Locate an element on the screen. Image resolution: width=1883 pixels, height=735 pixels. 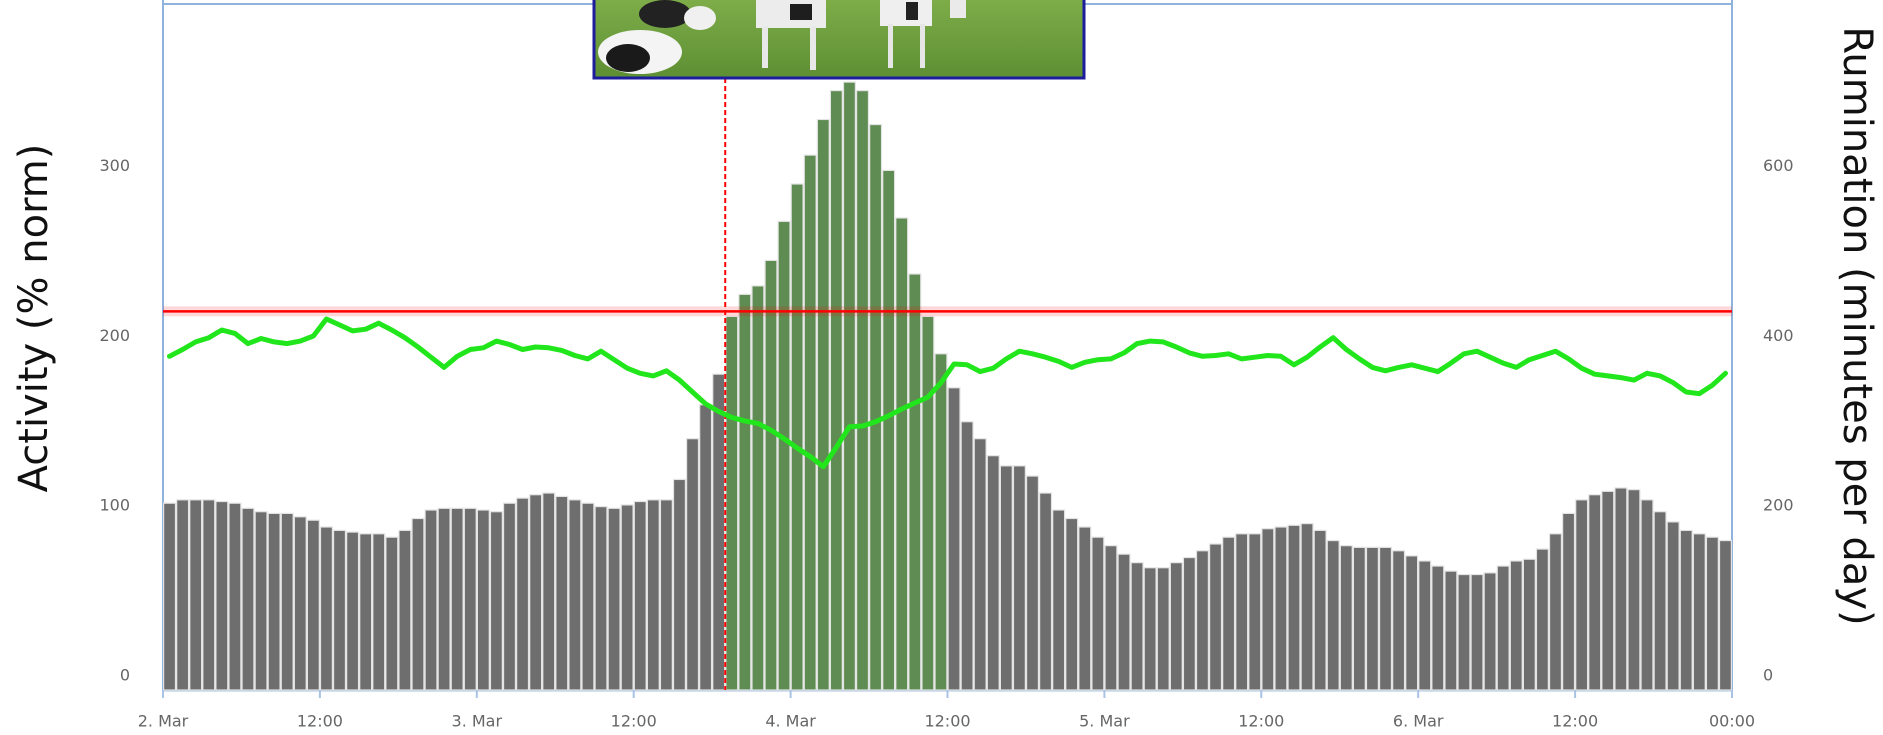
x-tick-label: 5. Mar is located at coordinates (1104, 721).